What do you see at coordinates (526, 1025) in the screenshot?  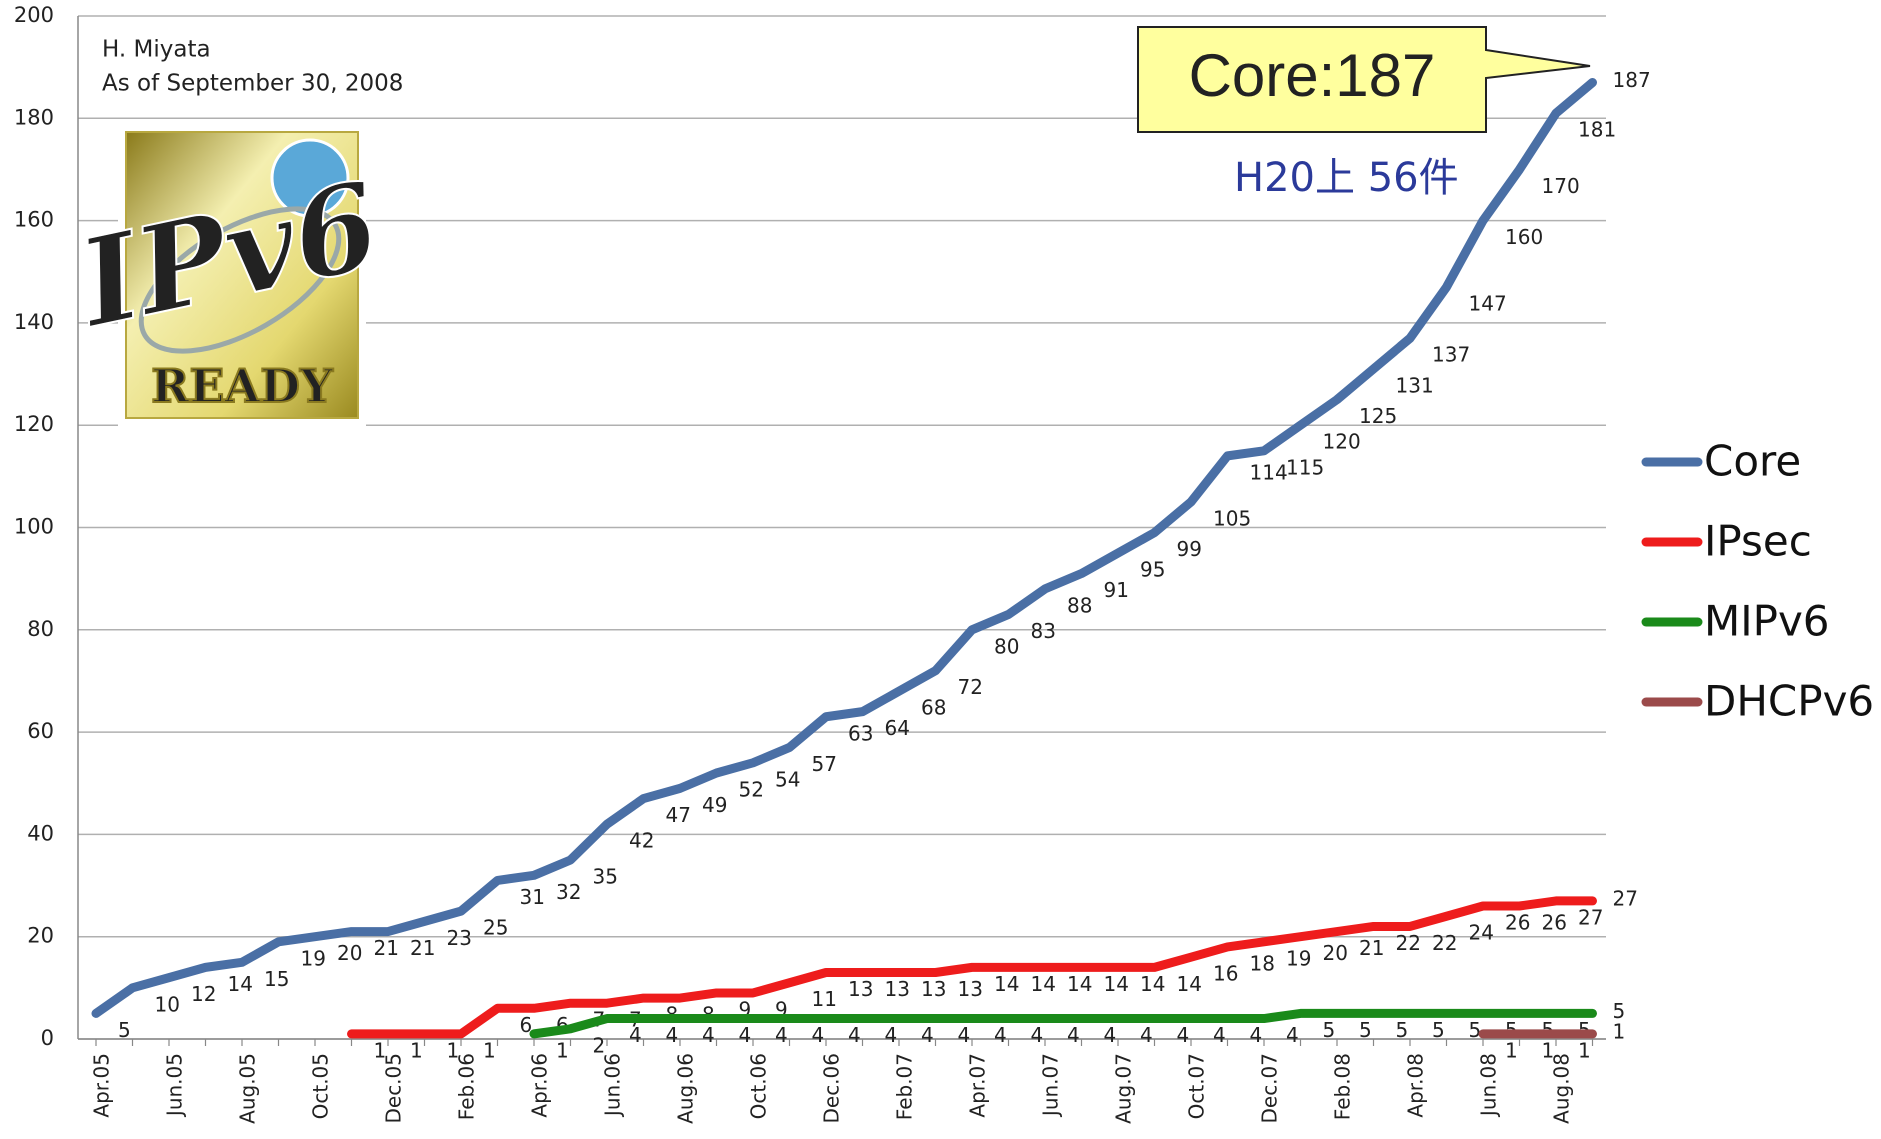 I see `data-label: 6` at bounding box center [526, 1025].